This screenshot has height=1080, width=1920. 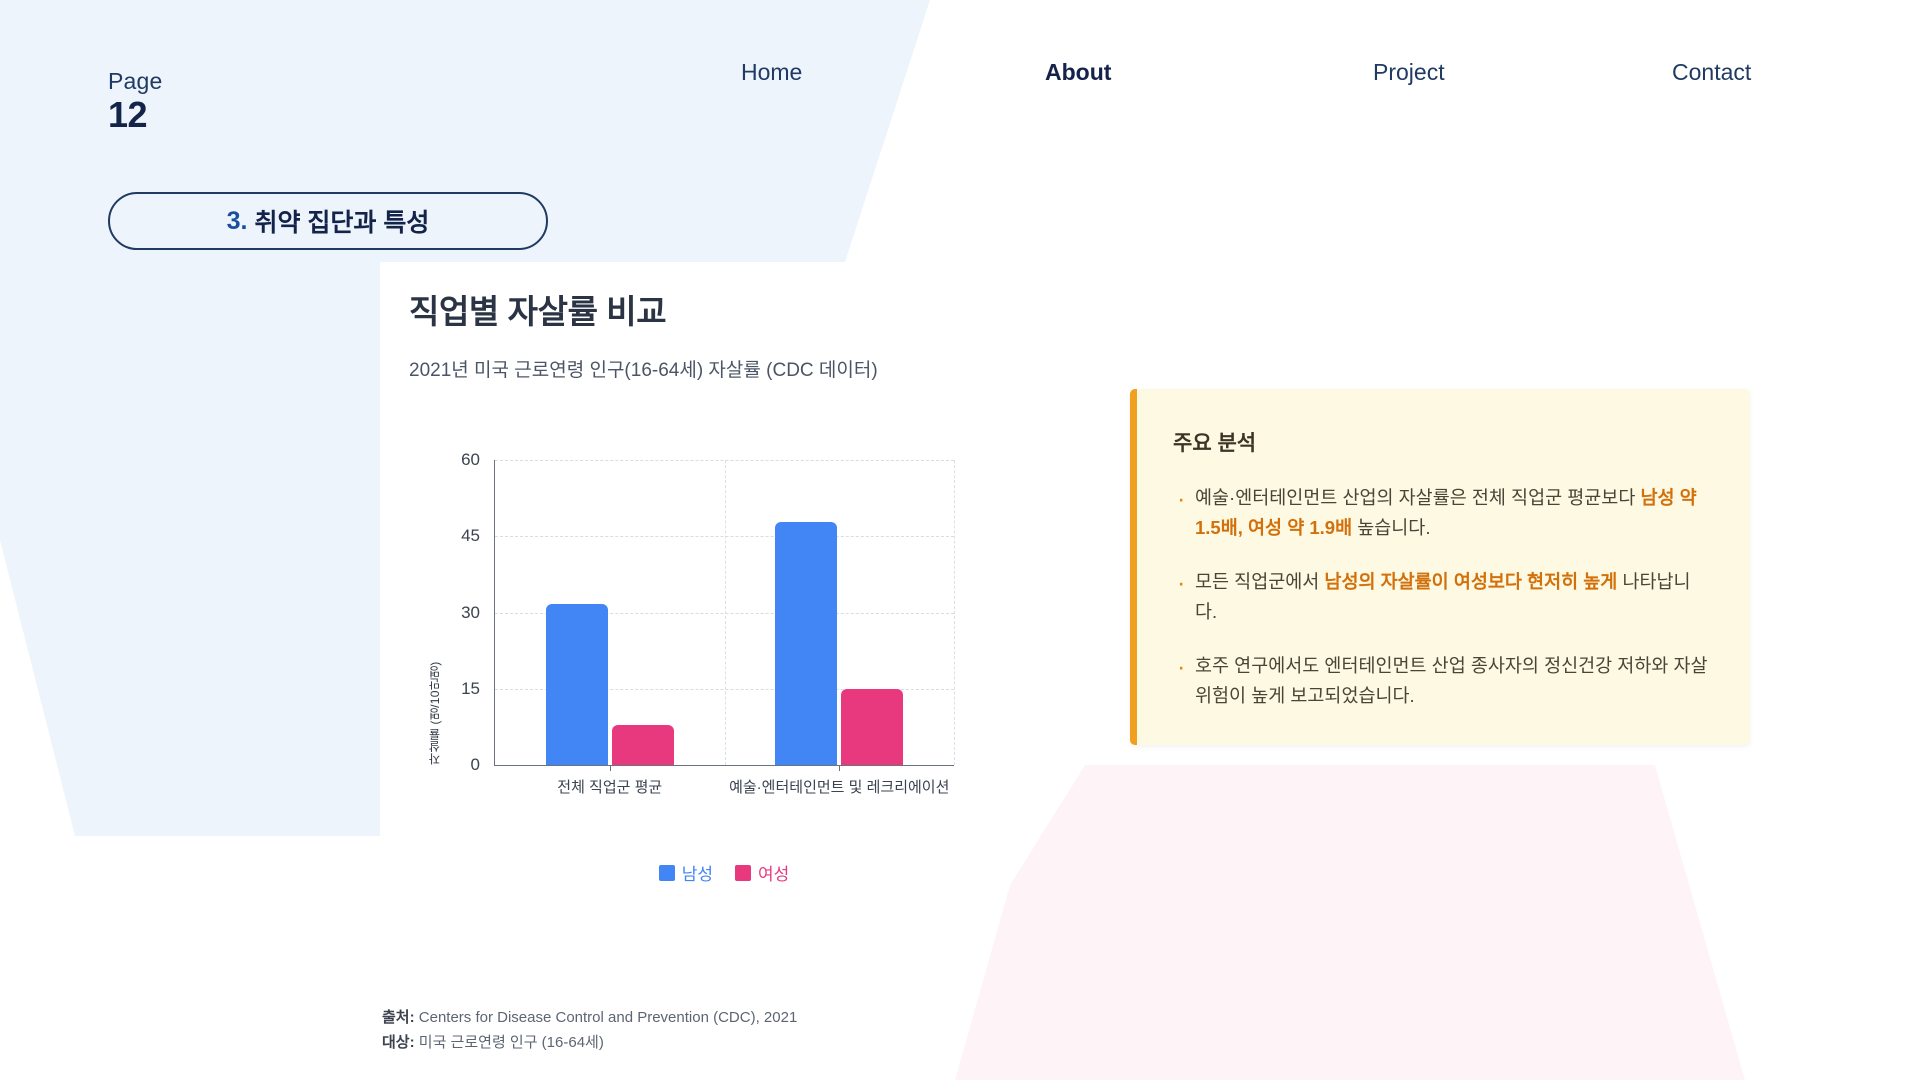 I want to click on page-label: Page, so click(x=135, y=81).